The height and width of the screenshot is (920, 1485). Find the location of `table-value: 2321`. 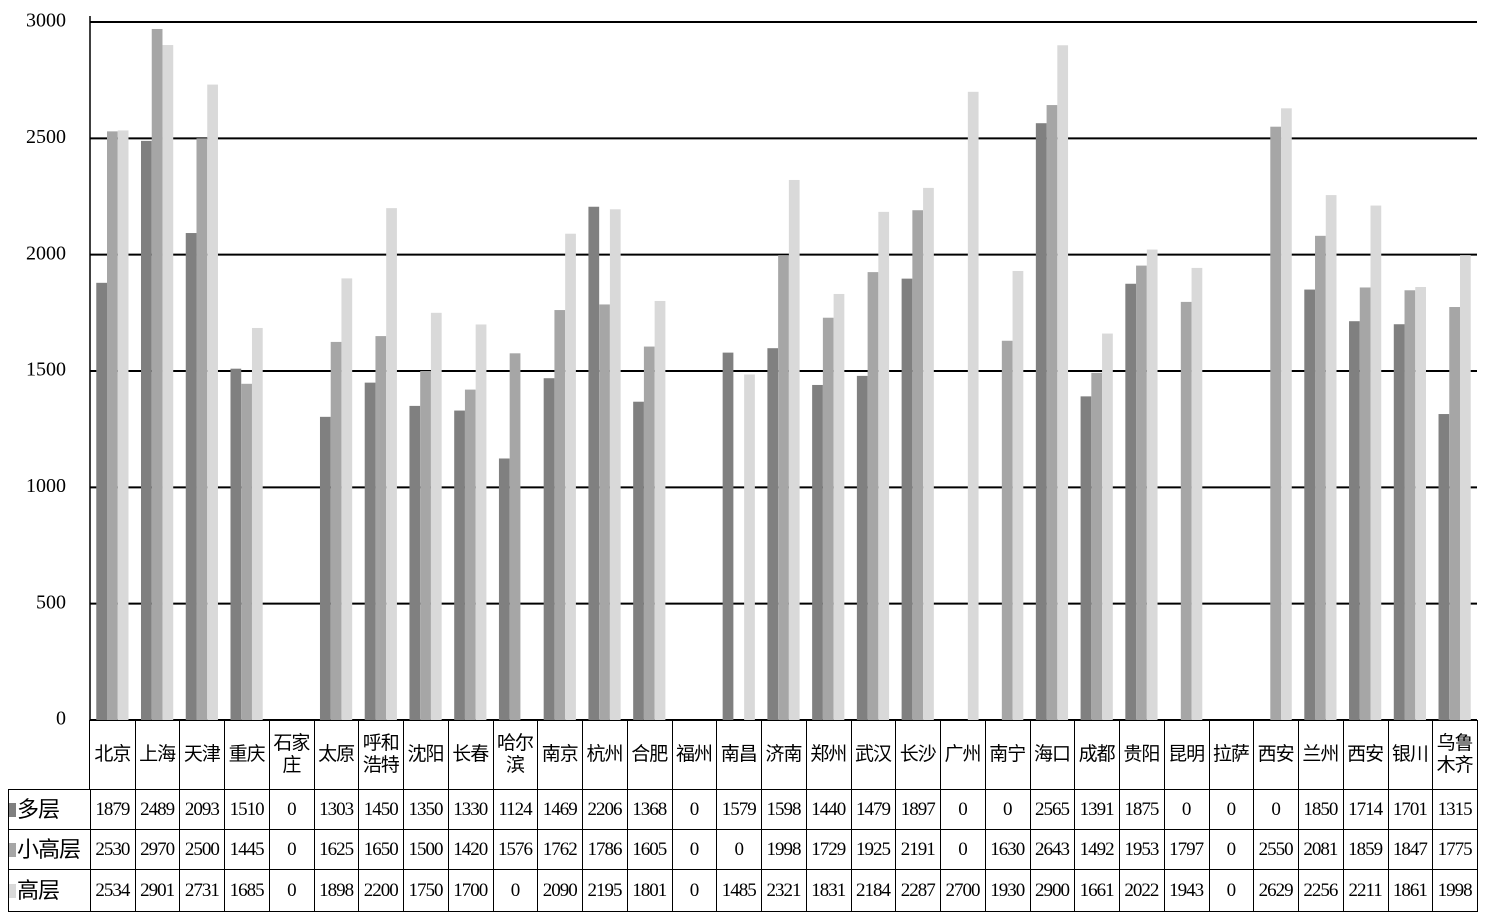

table-value: 2321 is located at coordinates (784, 891).